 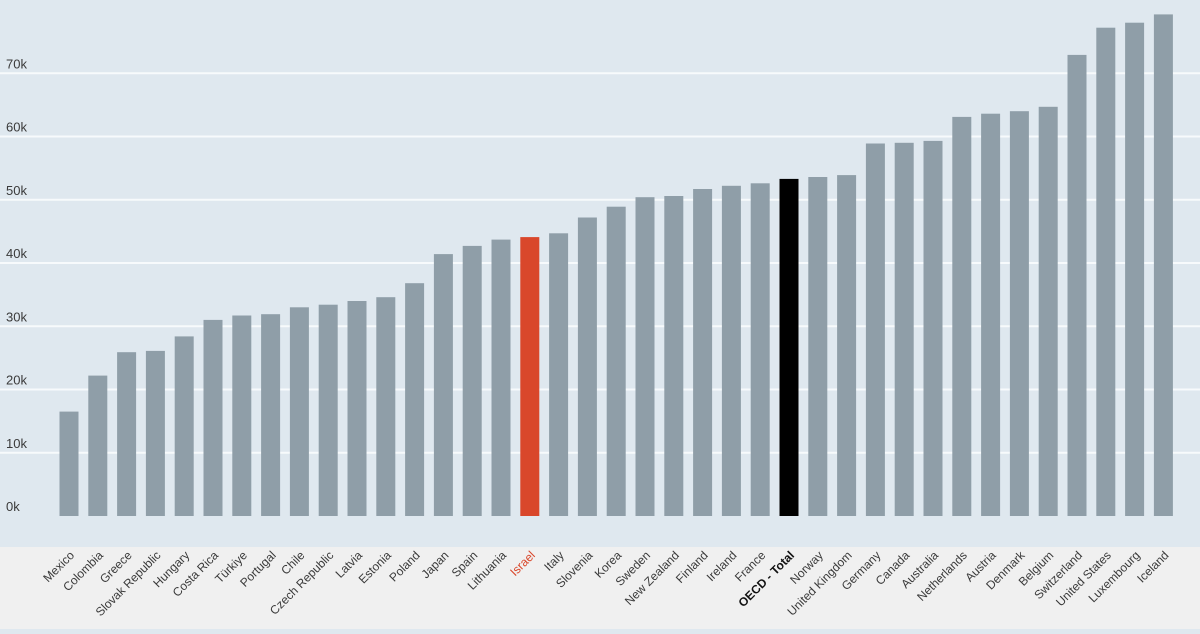 I want to click on bar-ireland, so click(x=731, y=351).